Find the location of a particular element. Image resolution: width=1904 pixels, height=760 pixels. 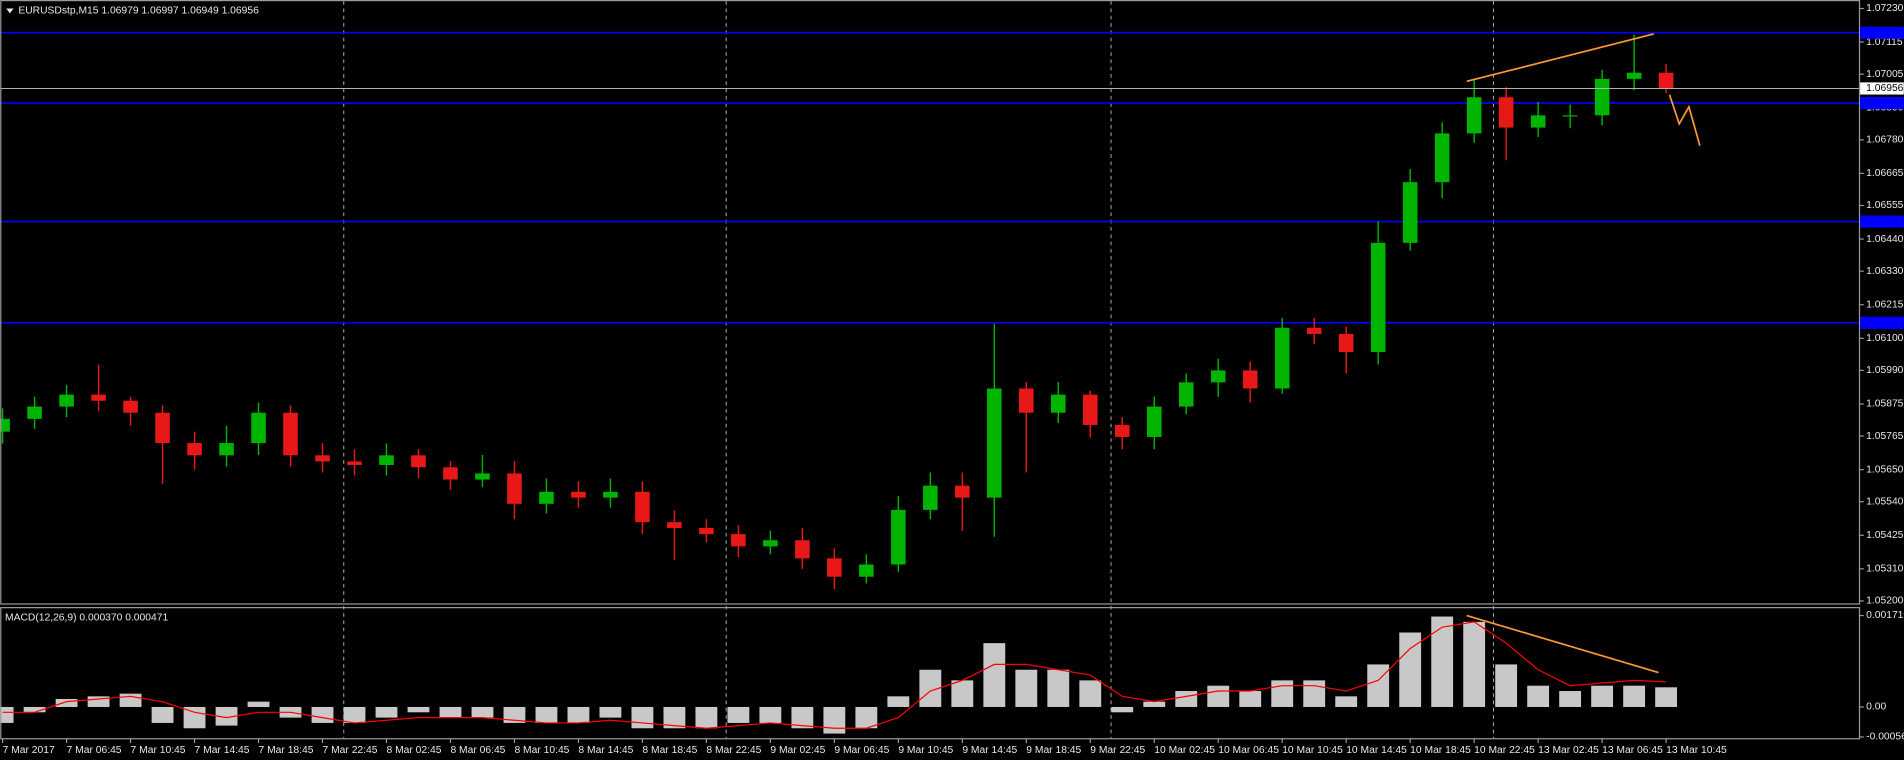

y-tick-label: 1.06780 is located at coordinates (1884, 140).